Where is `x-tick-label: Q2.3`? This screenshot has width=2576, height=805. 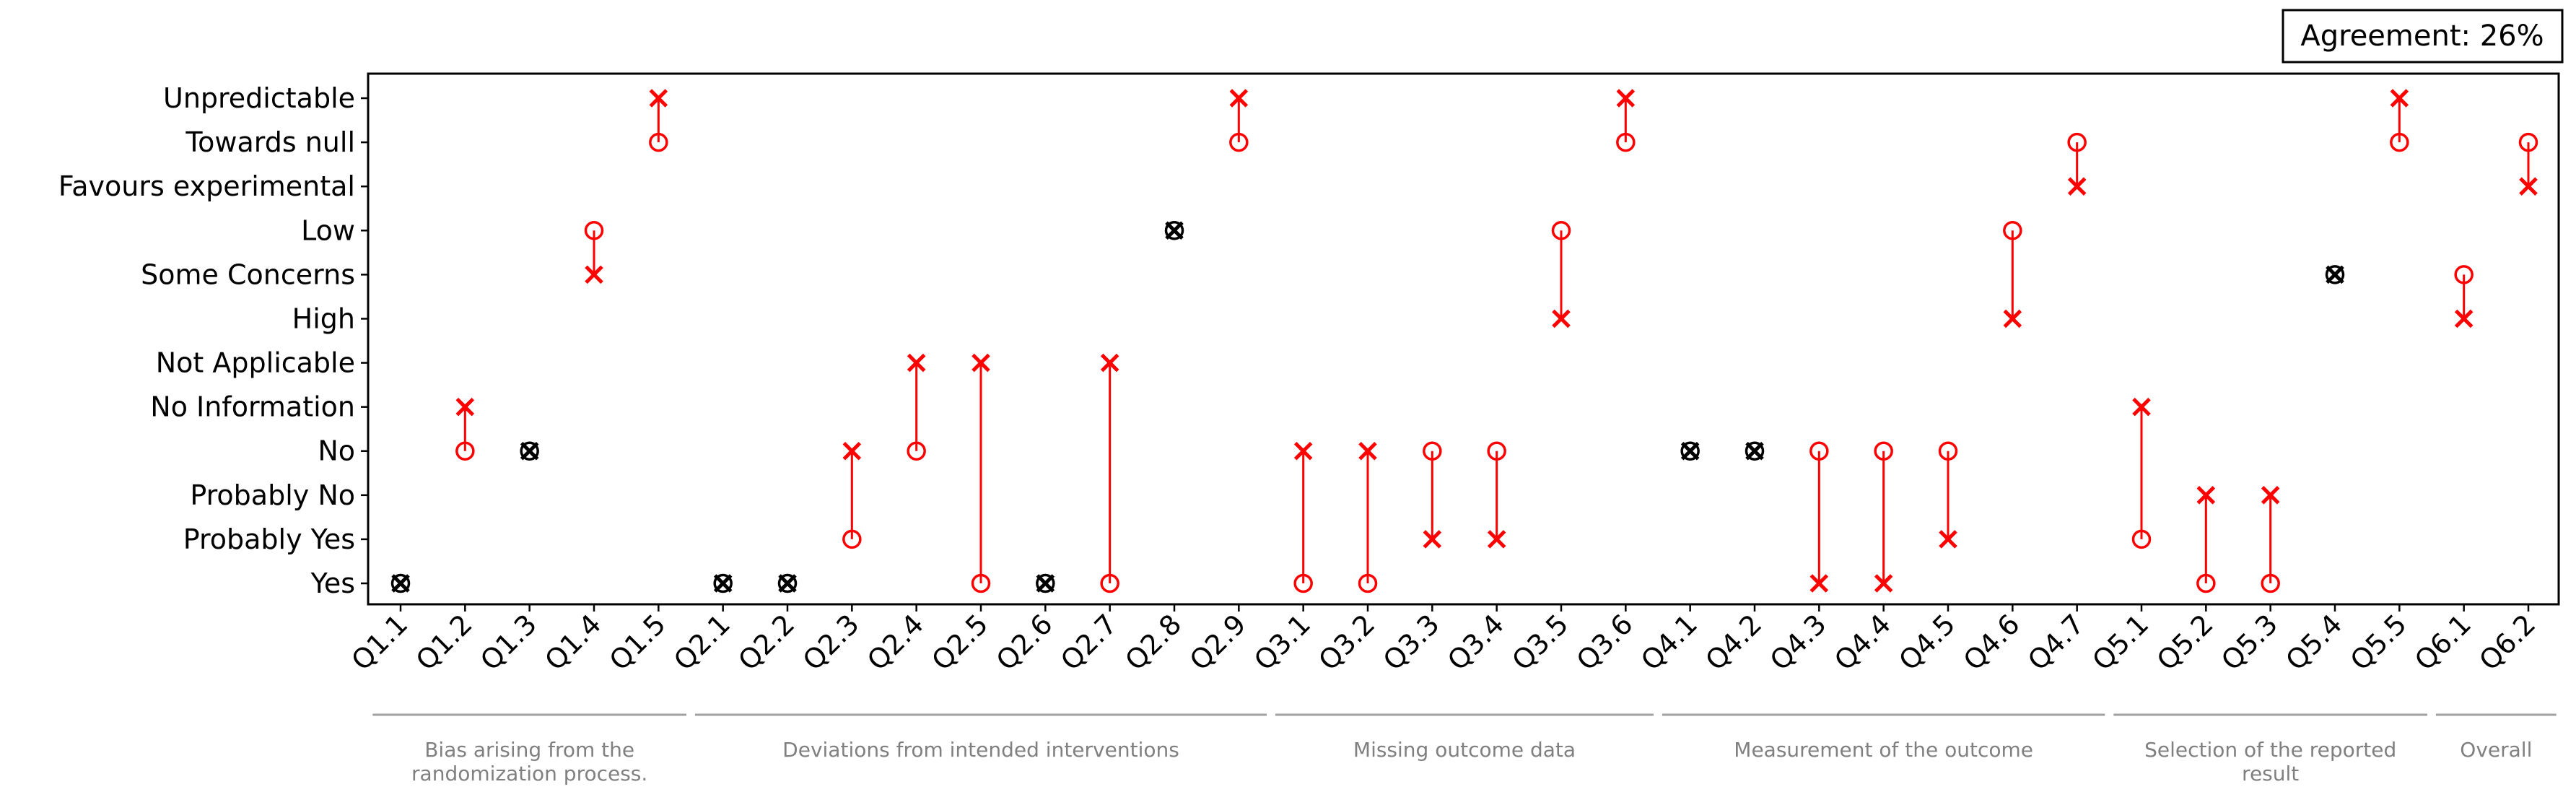 x-tick-label: Q2.3 is located at coordinates (831, 642).